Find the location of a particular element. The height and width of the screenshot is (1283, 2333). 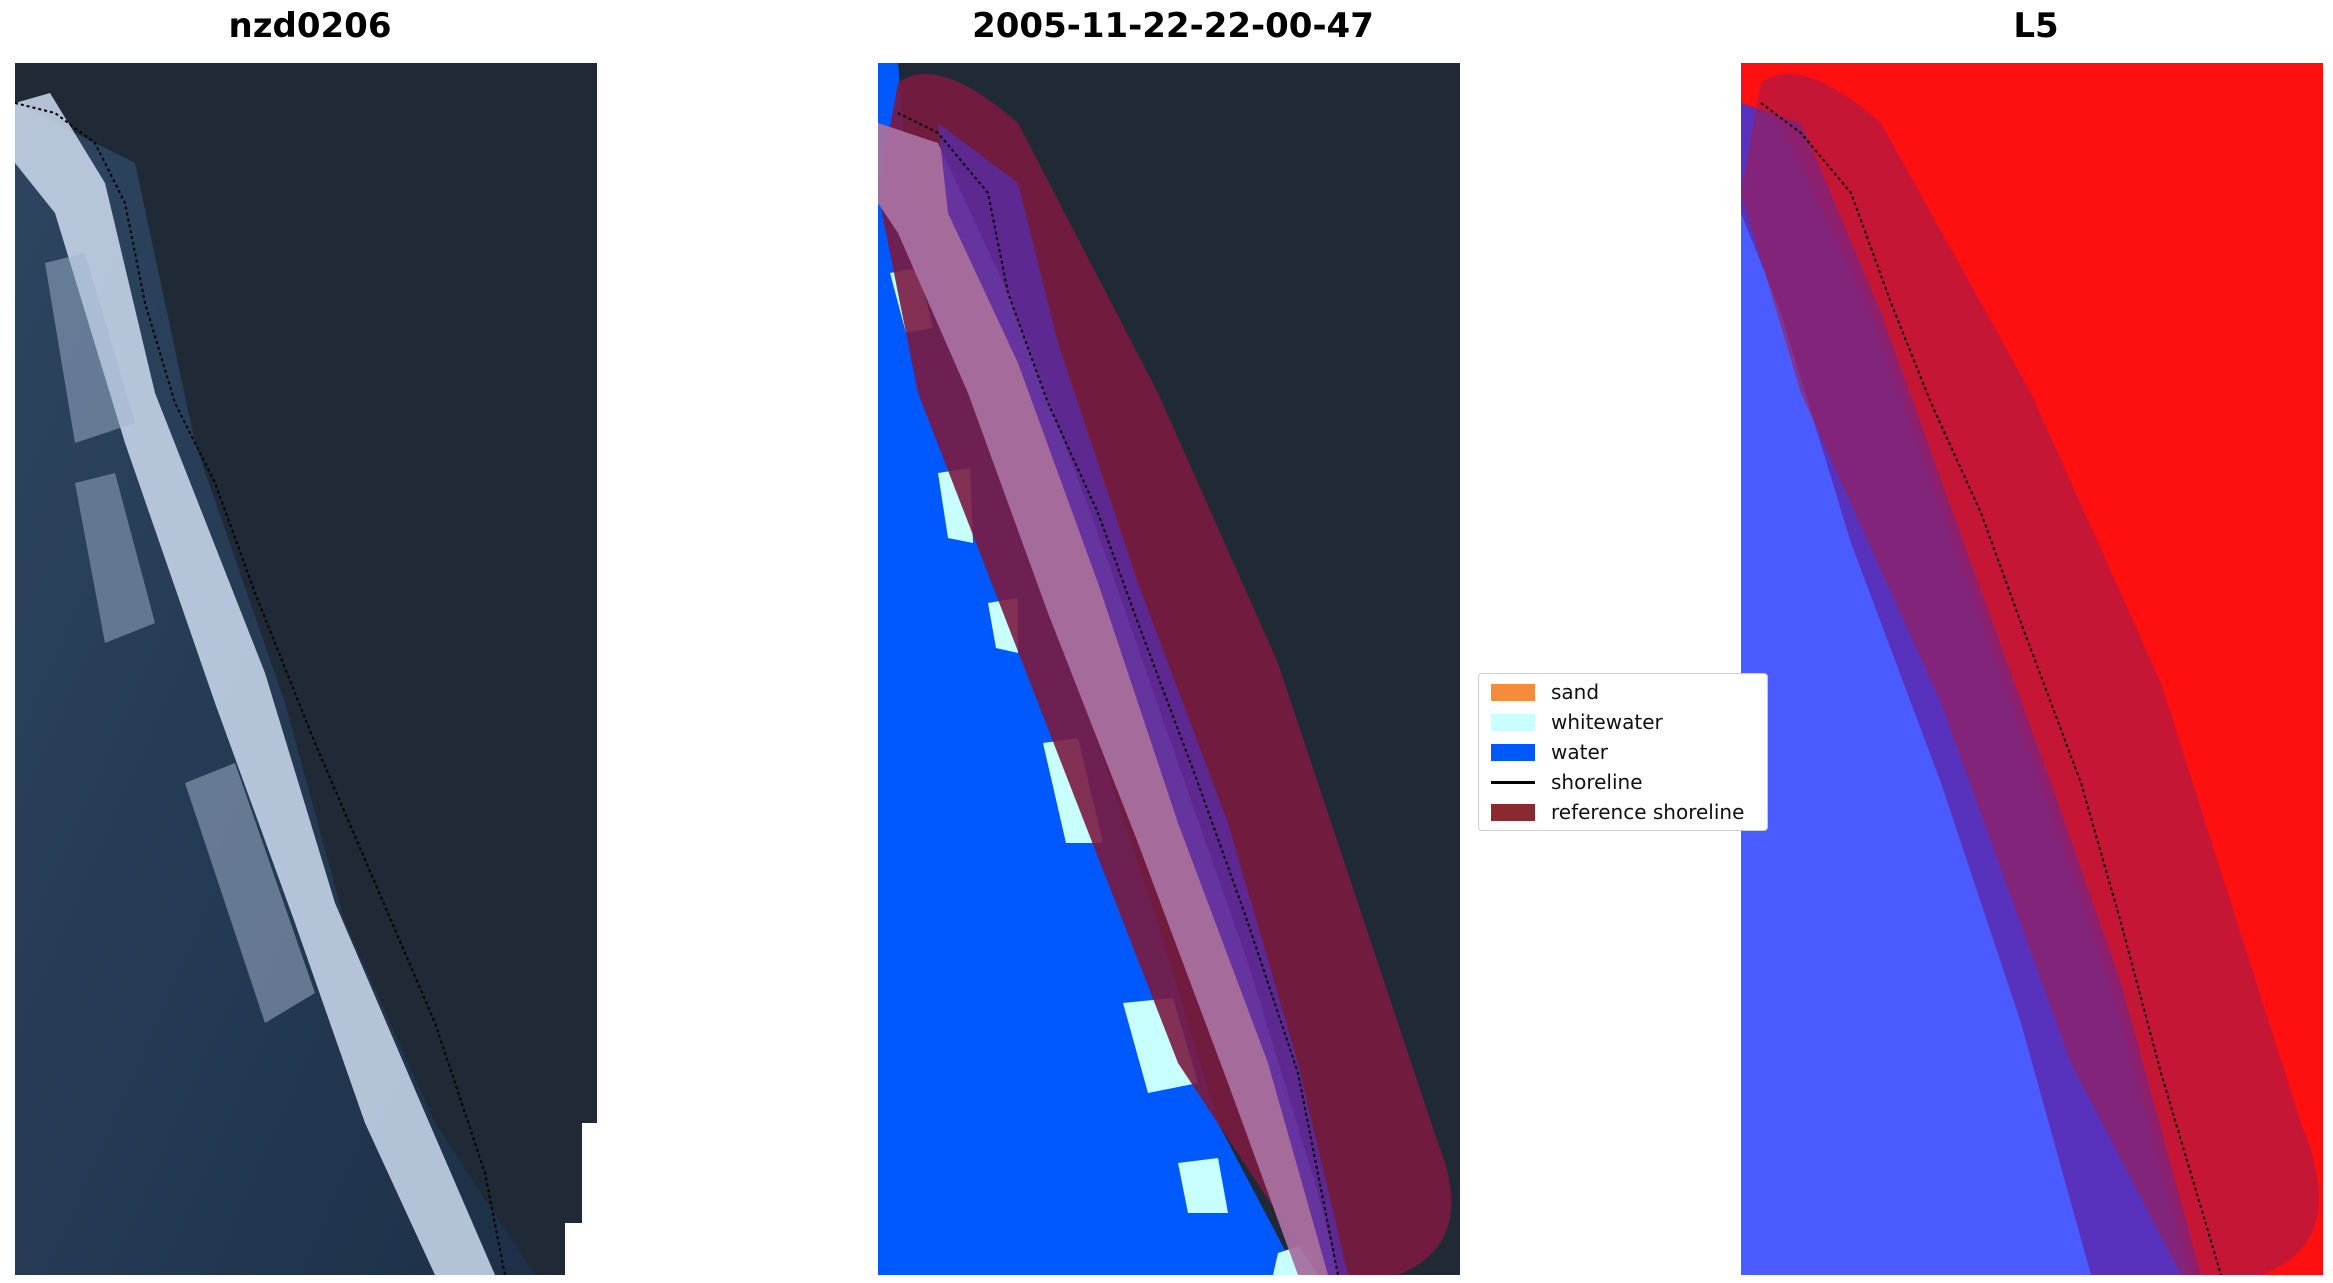

legend-label-water: water is located at coordinates (1579, 752).